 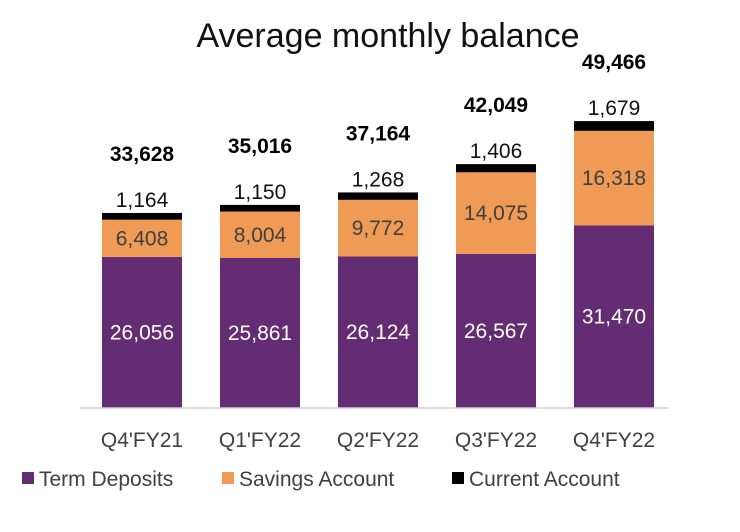 I want to click on legend-swatch-current-account, so click(x=458, y=478).